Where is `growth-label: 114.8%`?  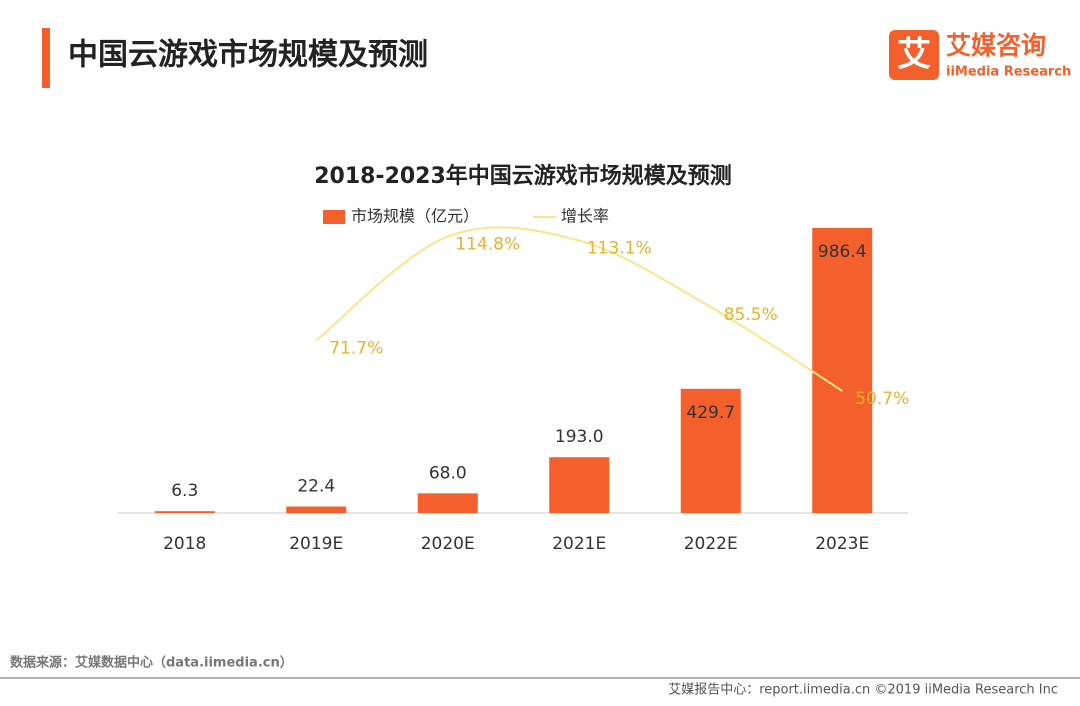
growth-label: 114.8% is located at coordinates (487, 245).